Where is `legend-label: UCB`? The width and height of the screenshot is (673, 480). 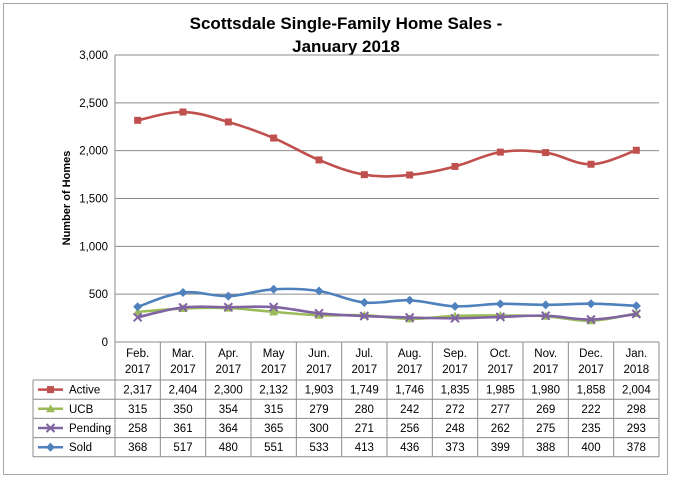
legend-label: UCB is located at coordinates (81, 410).